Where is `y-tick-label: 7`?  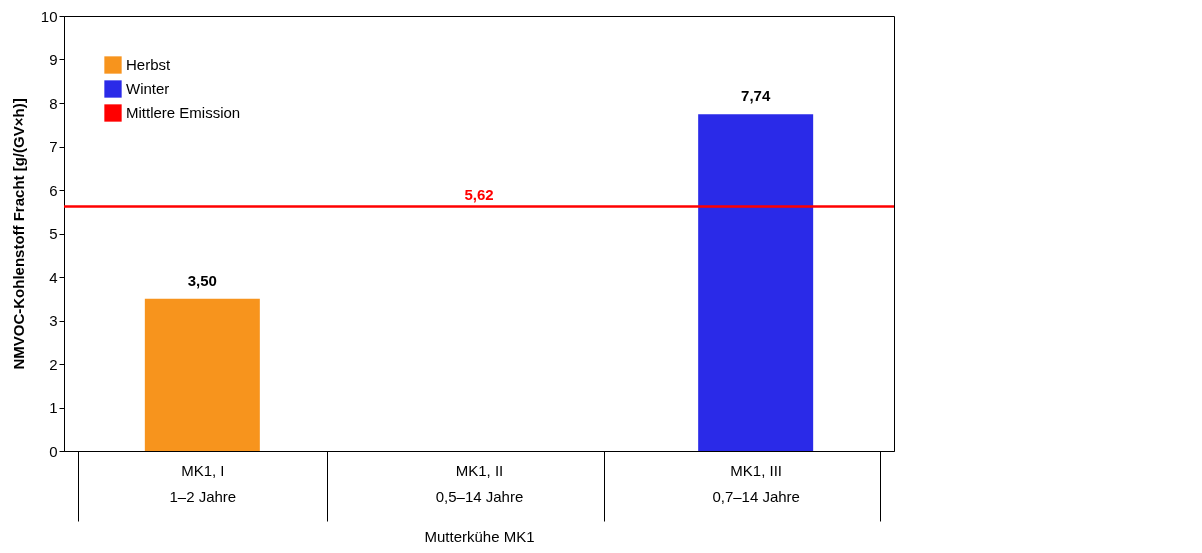 y-tick-label: 7 is located at coordinates (53, 146).